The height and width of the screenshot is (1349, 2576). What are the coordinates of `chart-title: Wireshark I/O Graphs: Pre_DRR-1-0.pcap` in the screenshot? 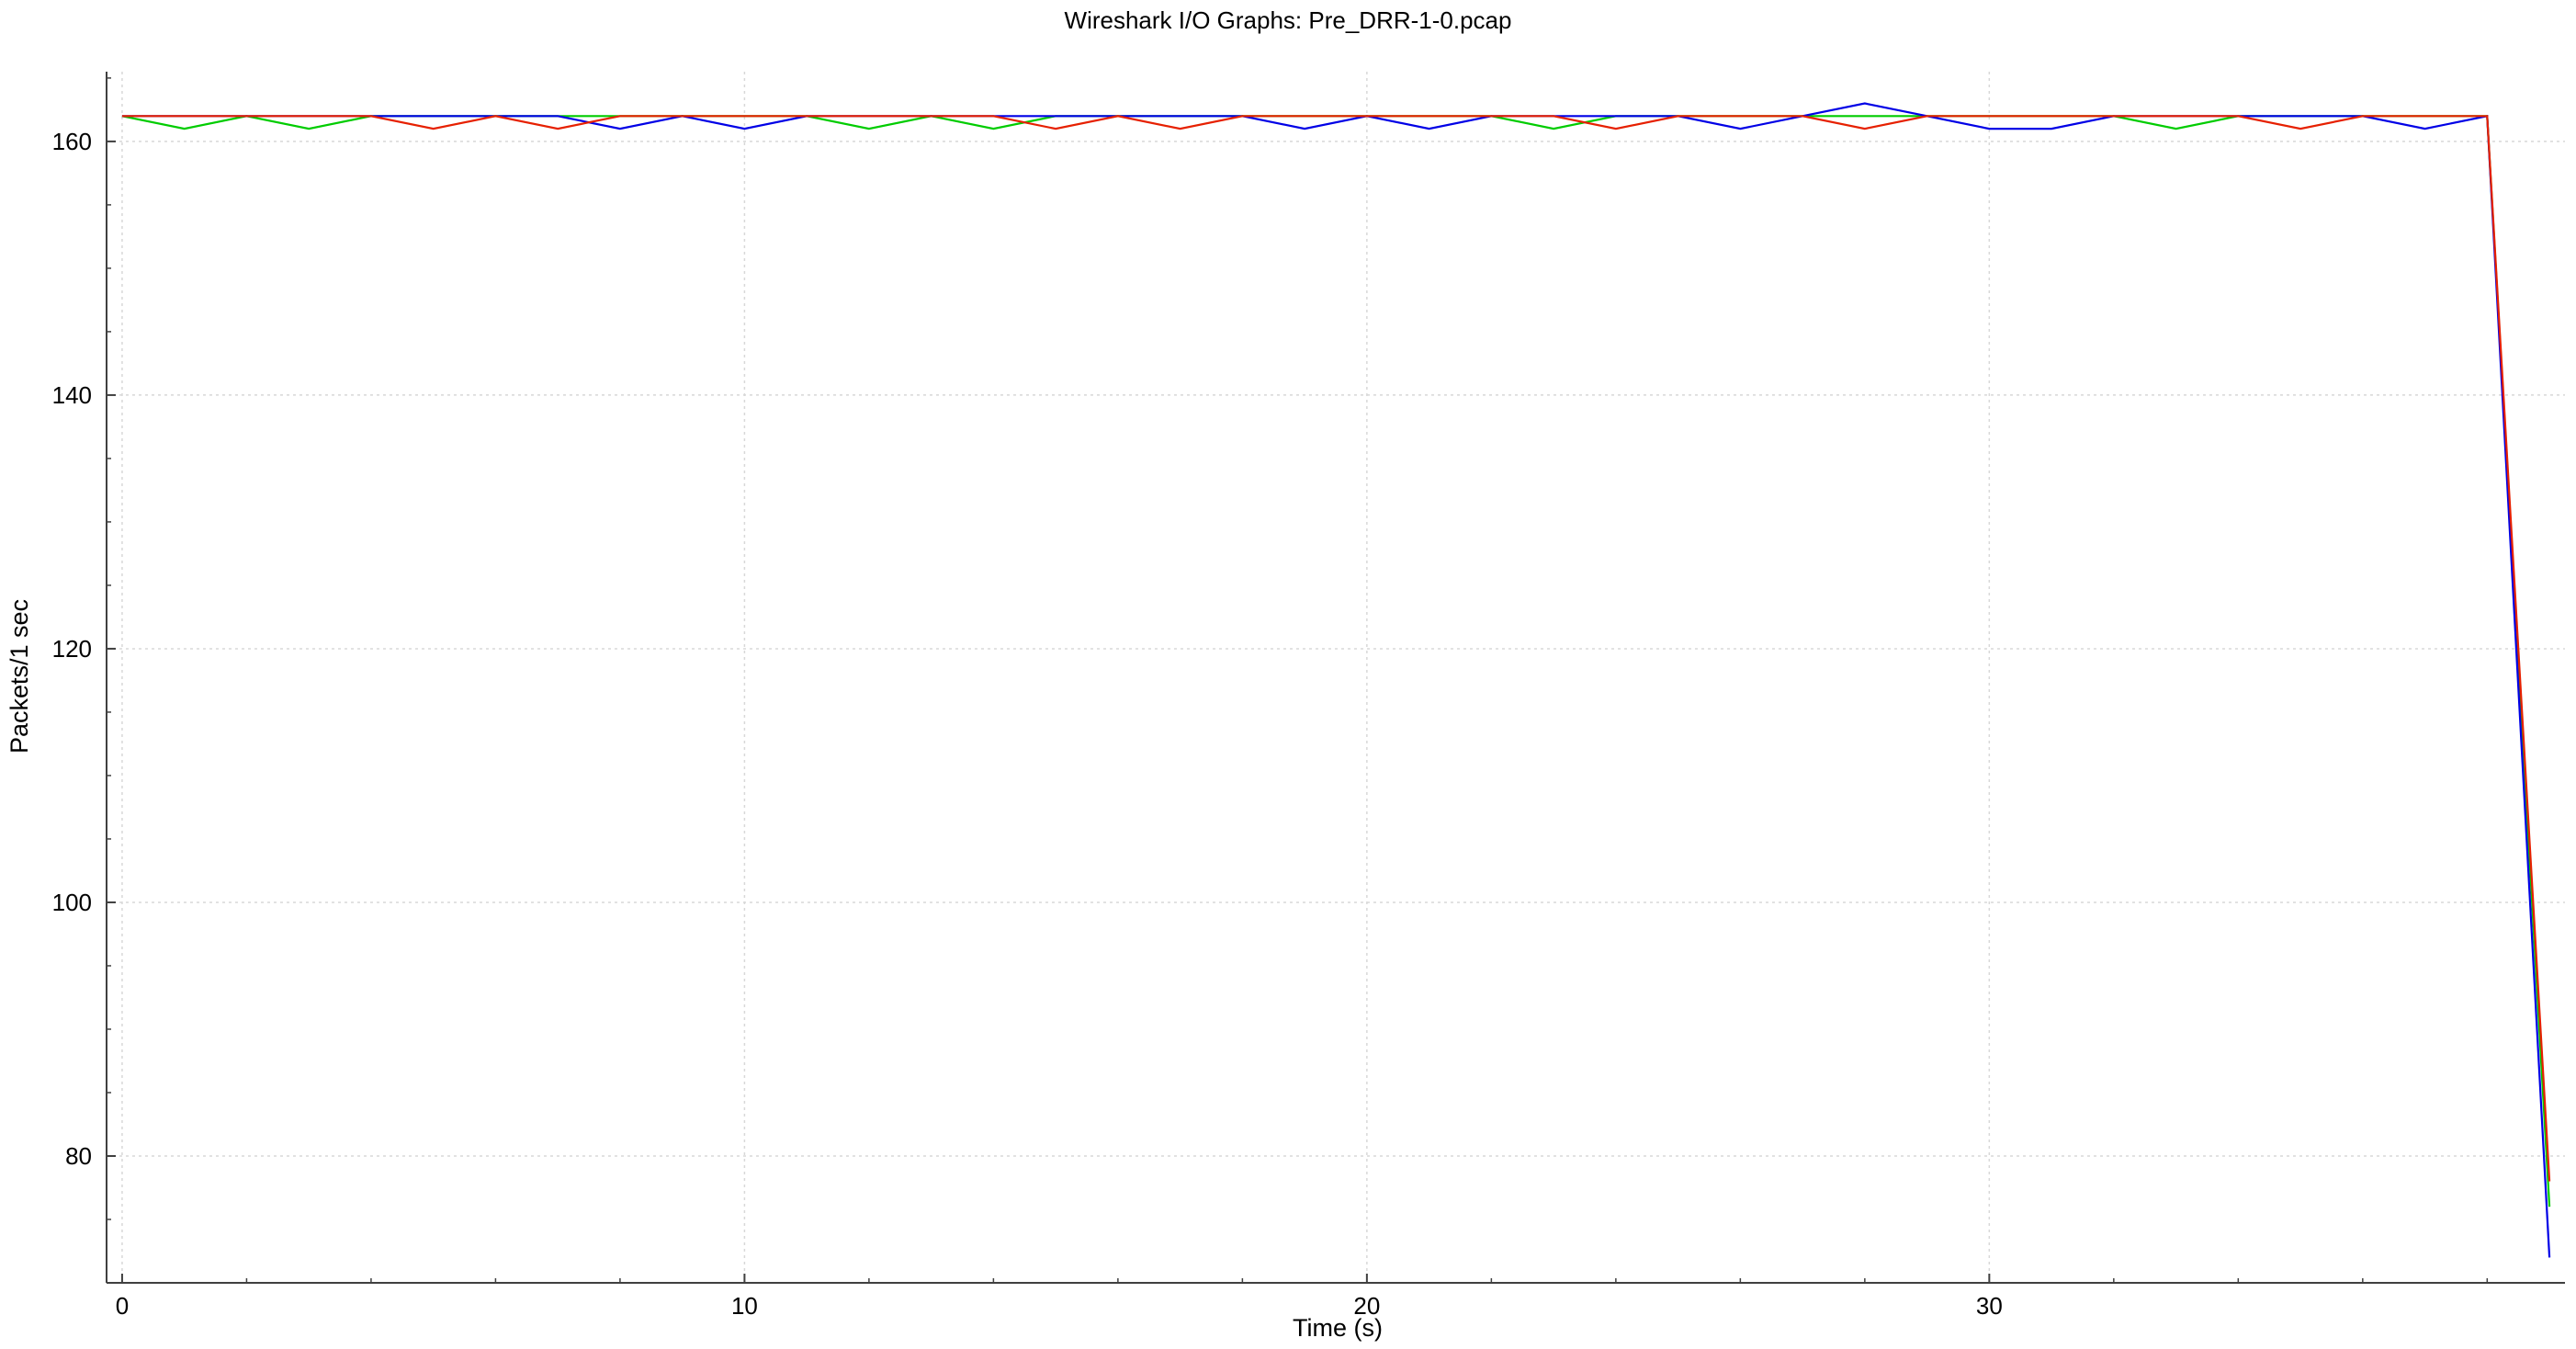 It's located at (1288, 20).